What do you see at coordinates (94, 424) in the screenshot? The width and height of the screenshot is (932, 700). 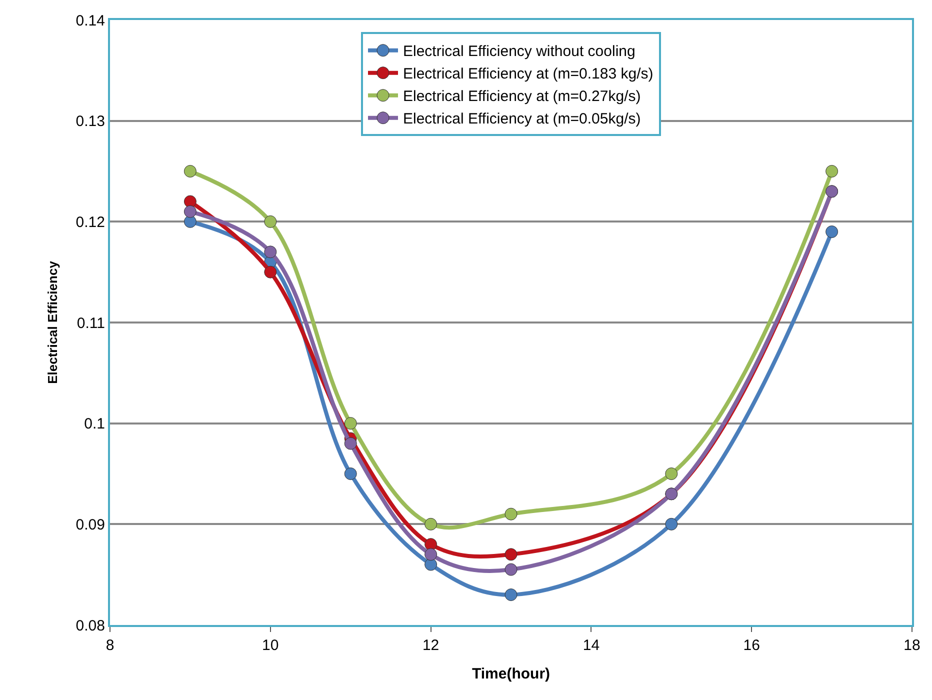 I see `y-tick-label: 0.1` at bounding box center [94, 424].